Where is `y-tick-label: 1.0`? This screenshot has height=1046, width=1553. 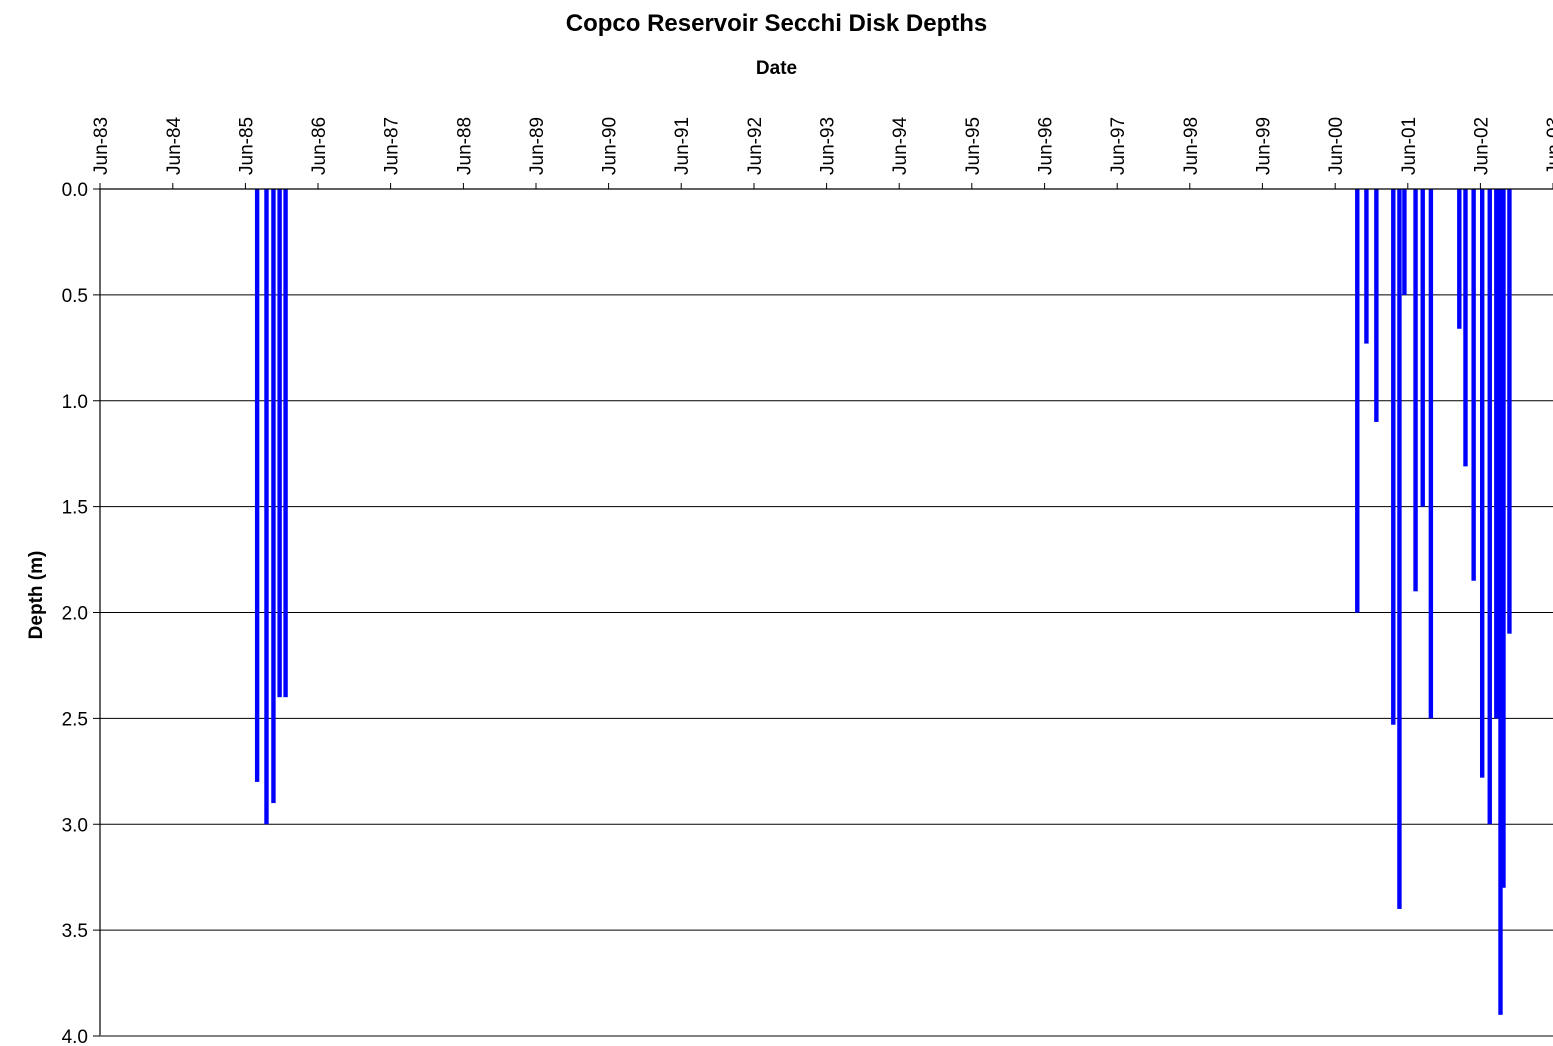
y-tick-label: 1.0 is located at coordinates (75, 402).